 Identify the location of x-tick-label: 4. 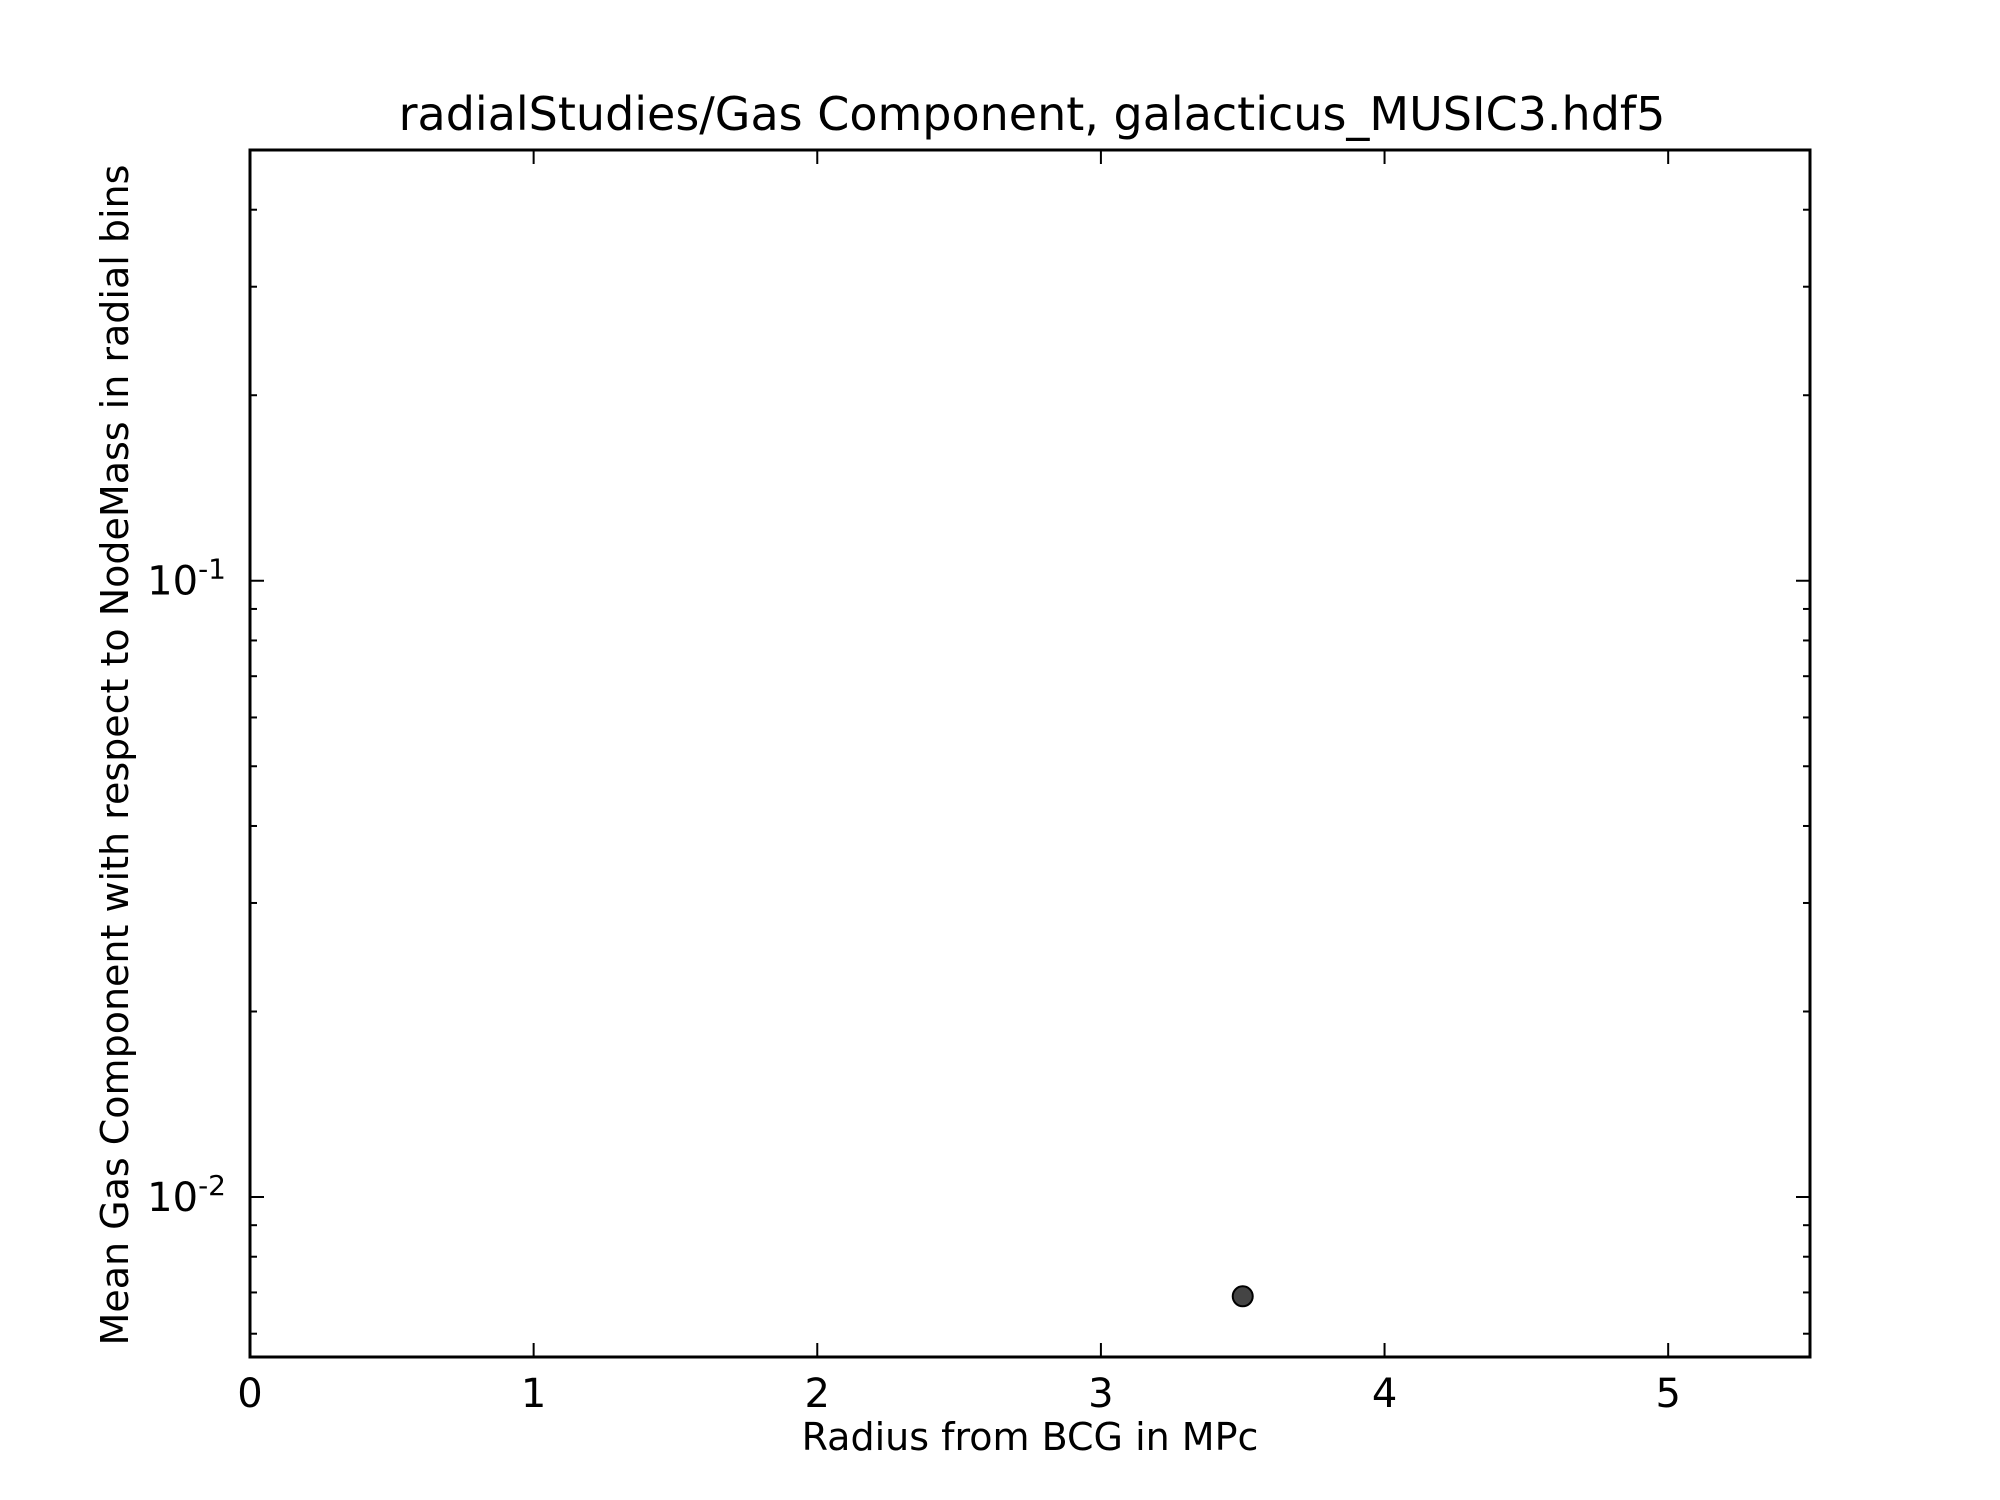
(1384, 1394).